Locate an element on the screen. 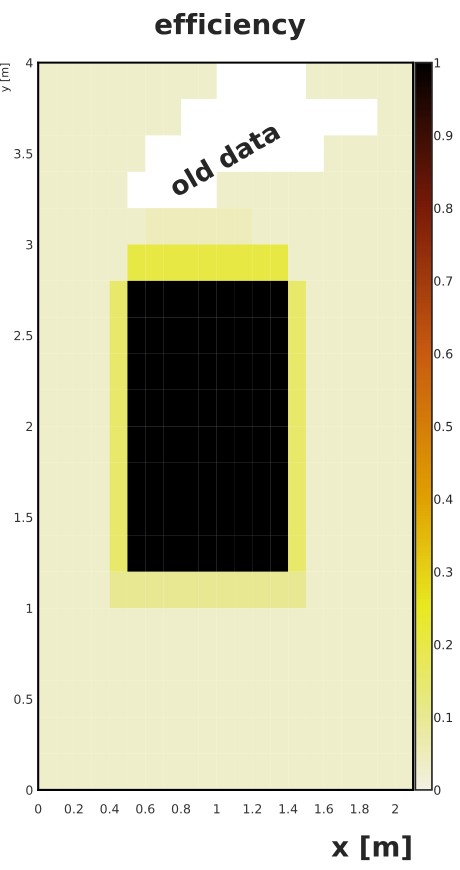 The height and width of the screenshot is (870, 460). y-tick-label: 1 is located at coordinates (29, 608).